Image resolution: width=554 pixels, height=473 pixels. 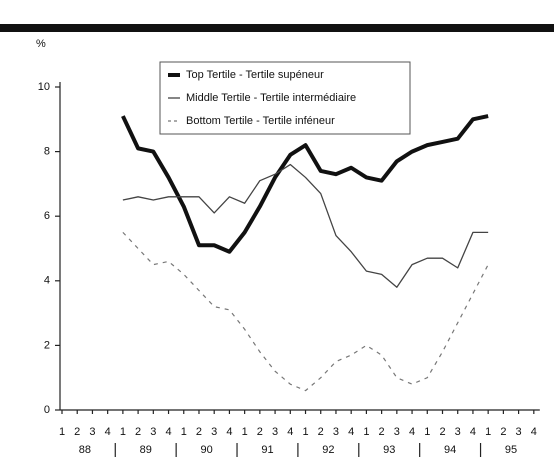 What do you see at coordinates (277, 28) in the screenshot?
I see `top-rule` at bounding box center [277, 28].